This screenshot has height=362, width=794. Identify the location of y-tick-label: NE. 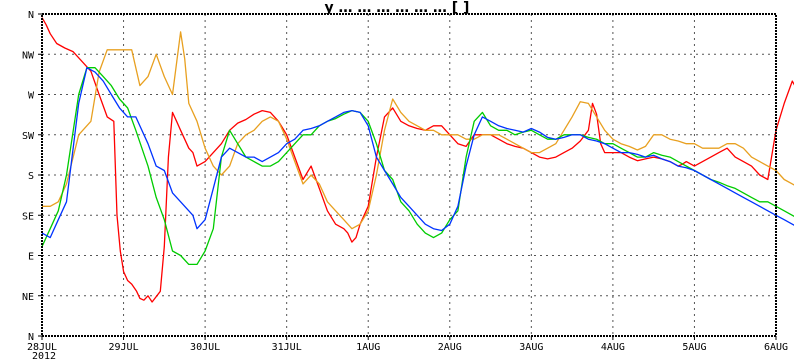
(28, 297).